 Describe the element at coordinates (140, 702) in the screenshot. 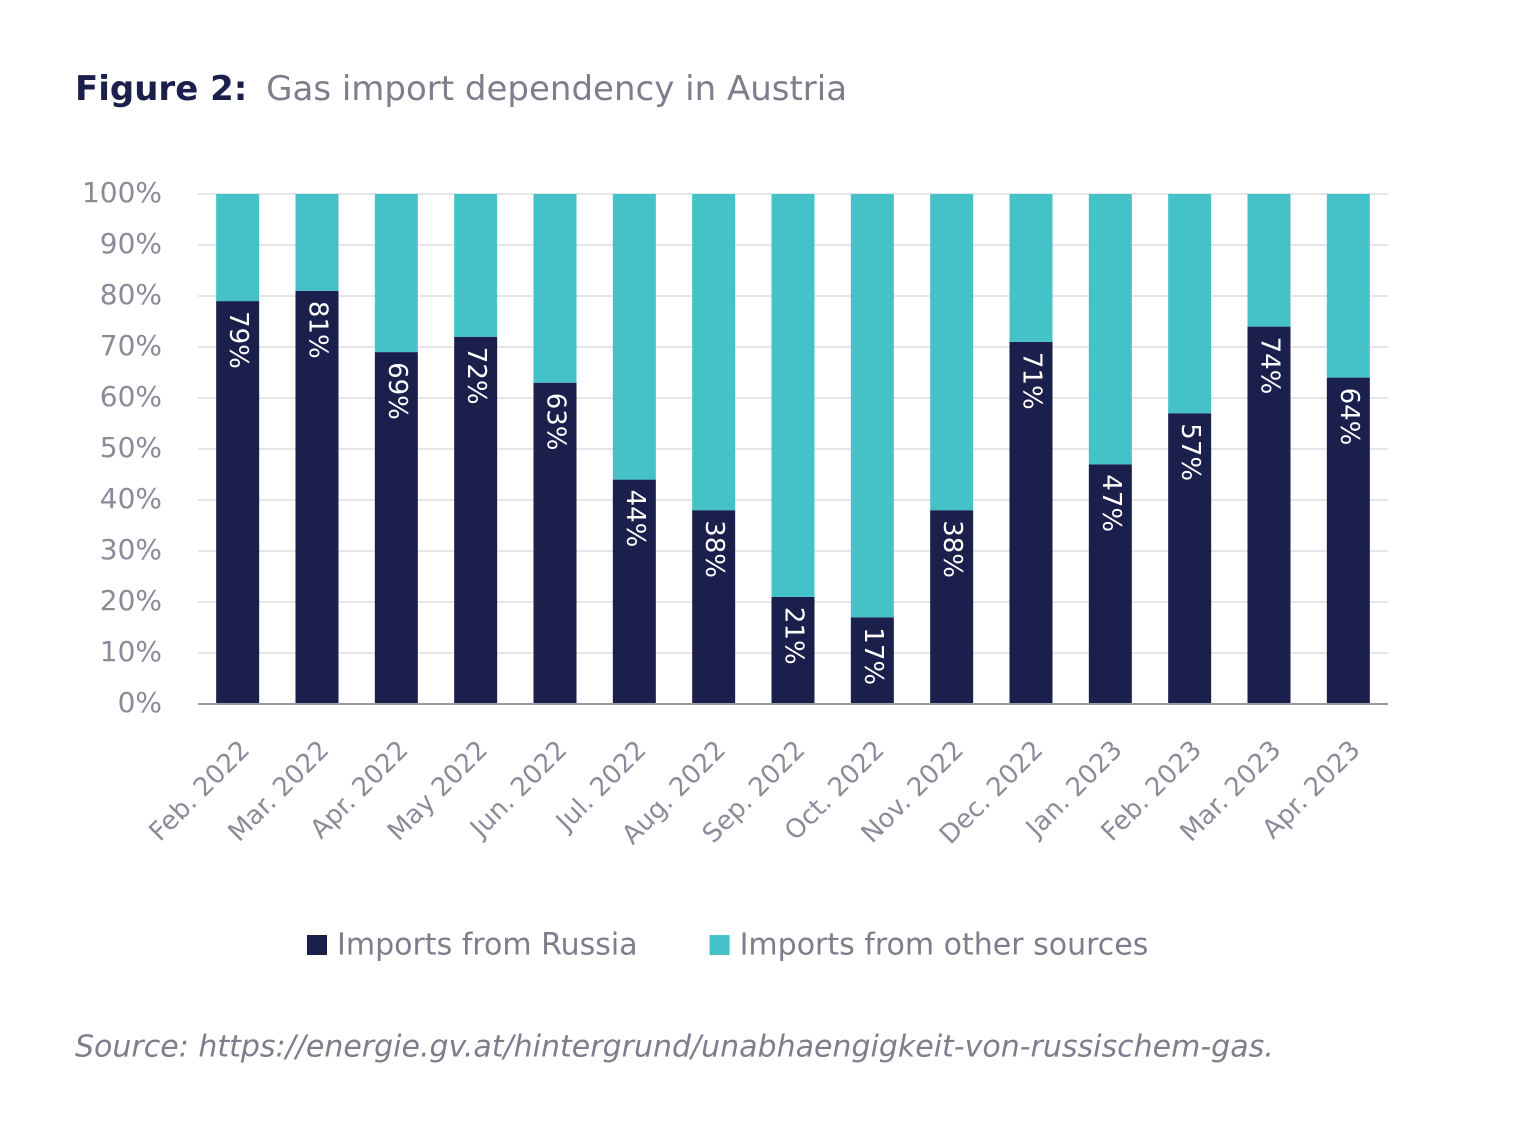

I see `y-tick-label: 0%` at that location.